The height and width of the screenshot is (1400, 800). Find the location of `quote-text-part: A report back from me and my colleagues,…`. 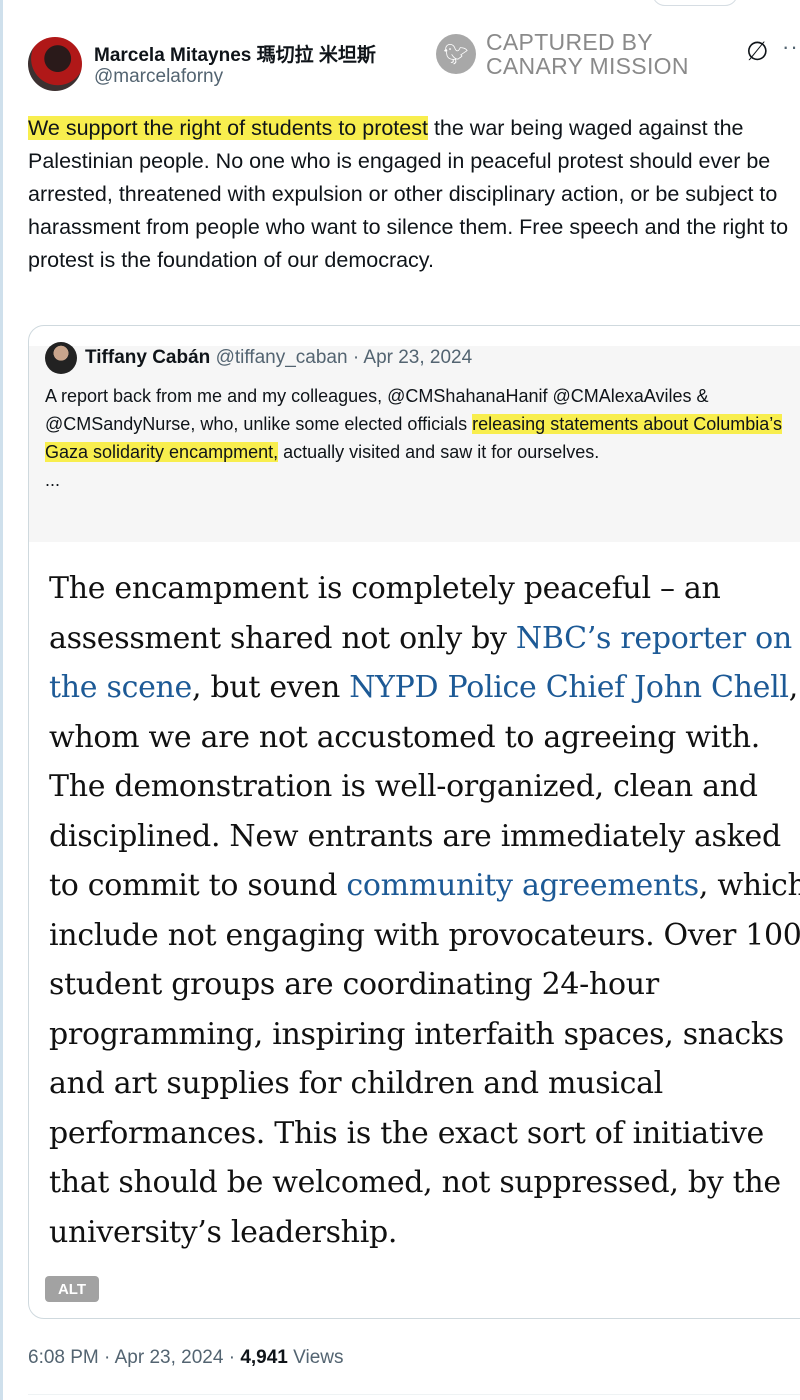

quote-text-part: A report back from me and my colleagues,… is located at coordinates (377, 410).